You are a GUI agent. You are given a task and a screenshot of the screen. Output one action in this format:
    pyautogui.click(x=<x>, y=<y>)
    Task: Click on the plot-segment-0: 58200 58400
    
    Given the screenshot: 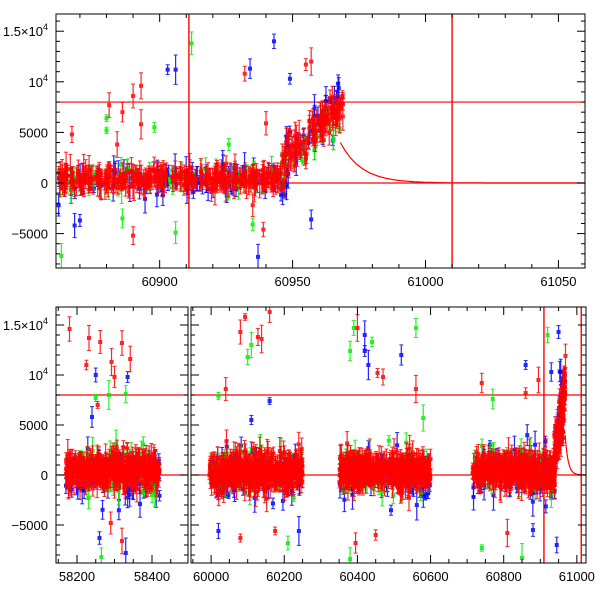 What is the action you would take?
    pyautogui.click(x=122, y=445)
    